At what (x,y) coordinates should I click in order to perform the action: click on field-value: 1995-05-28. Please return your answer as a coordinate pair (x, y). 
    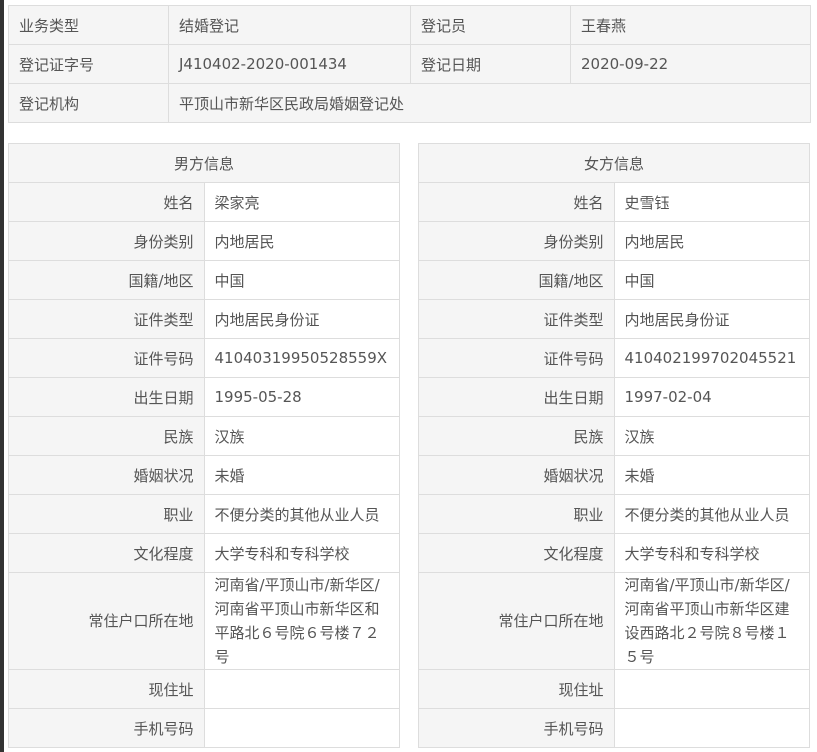
    Looking at the image, I should click on (301, 397).